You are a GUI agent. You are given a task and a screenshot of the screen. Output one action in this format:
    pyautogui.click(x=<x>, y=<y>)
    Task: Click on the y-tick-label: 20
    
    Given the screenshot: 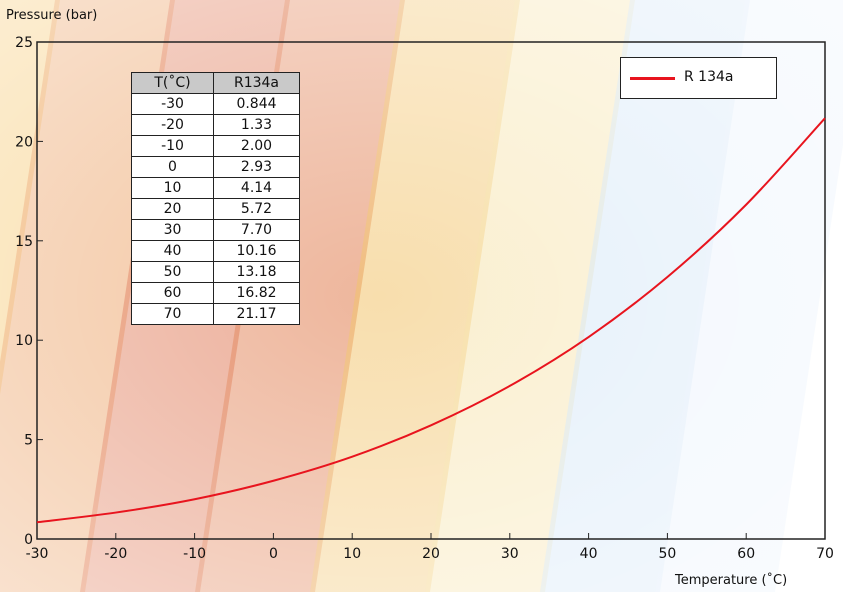 What is the action you would take?
    pyautogui.click(x=24, y=142)
    